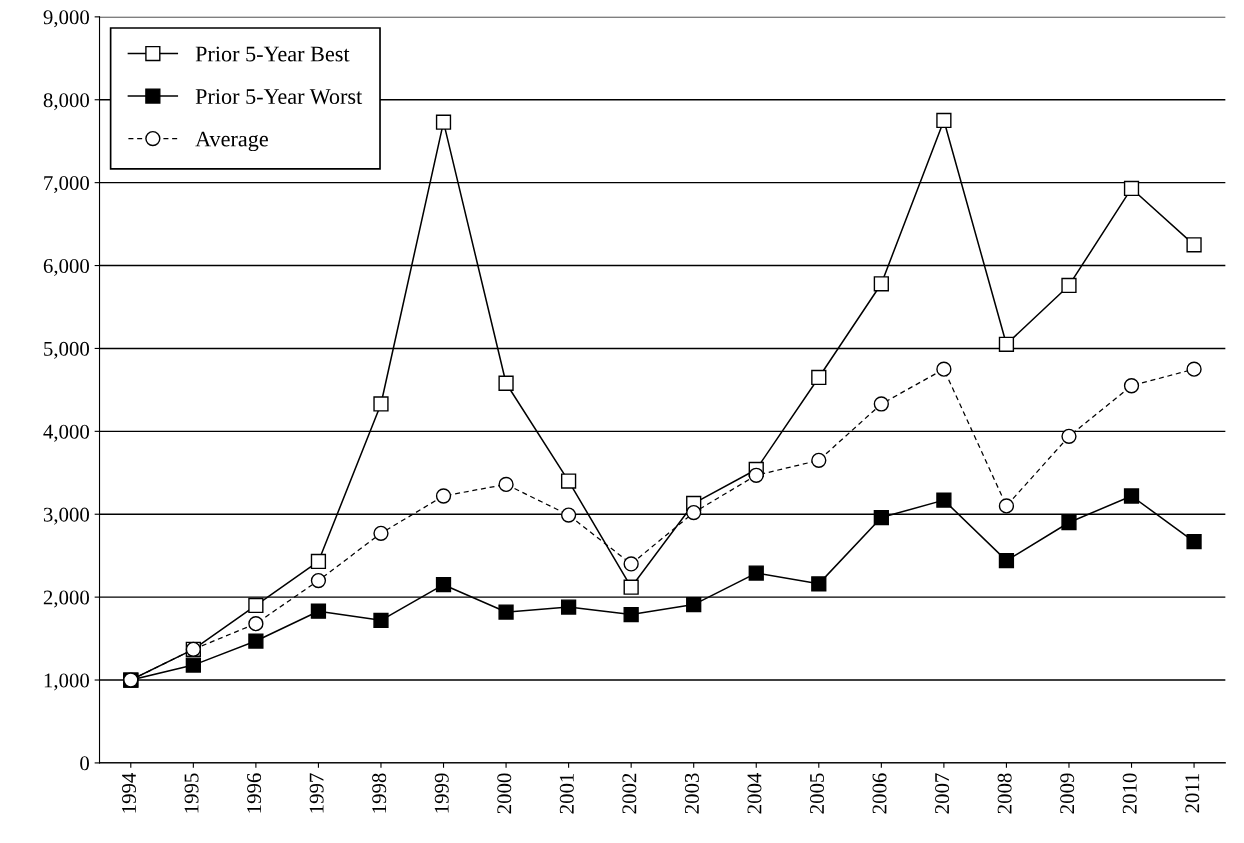 The height and width of the screenshot is (843, 1244). Describe the element at coordinates (66, 19) in the screenshot. I see `y-tick-label: 9,000` at that location.